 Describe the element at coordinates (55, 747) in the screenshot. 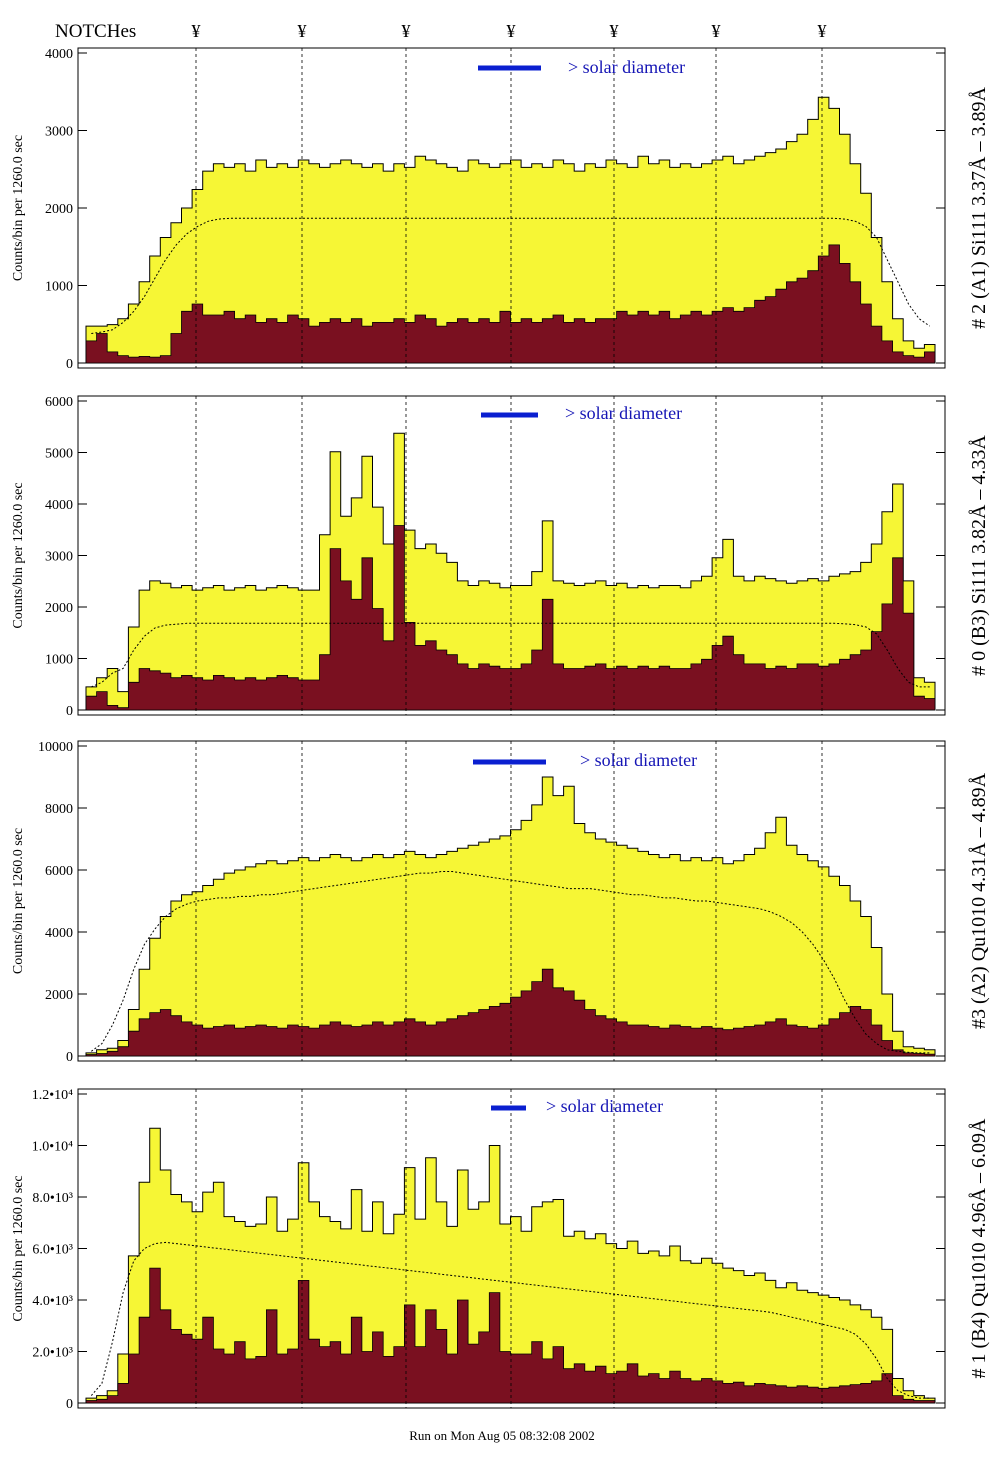

I see `ytick-label: 10000` at that location.